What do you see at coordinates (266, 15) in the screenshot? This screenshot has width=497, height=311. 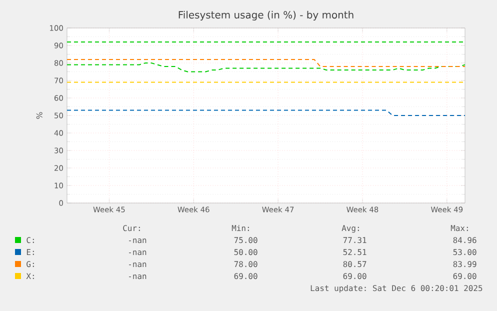 I see `chart-title: Filesystem usage (in %) - by month` at bounding box center [266, 15].